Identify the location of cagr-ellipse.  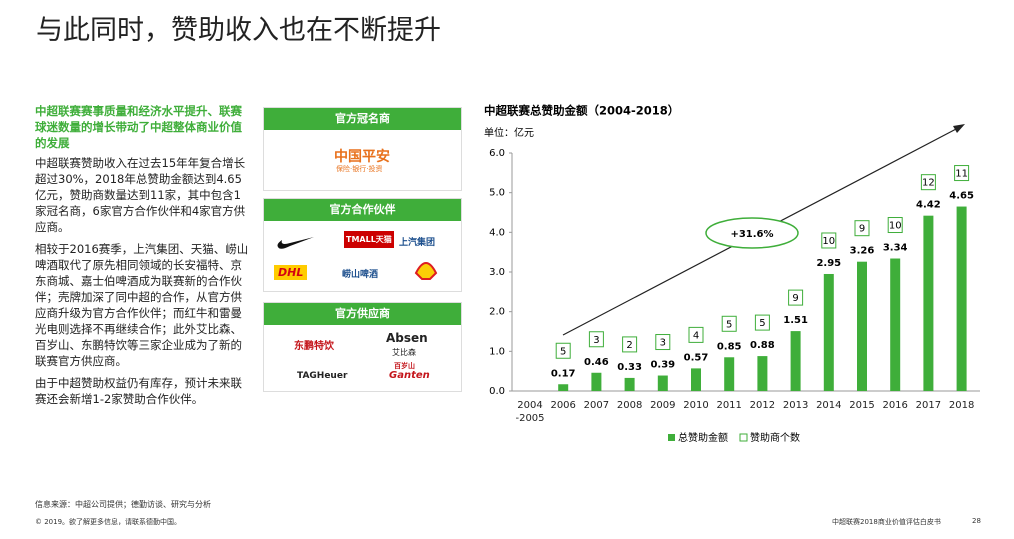
(752, 233).